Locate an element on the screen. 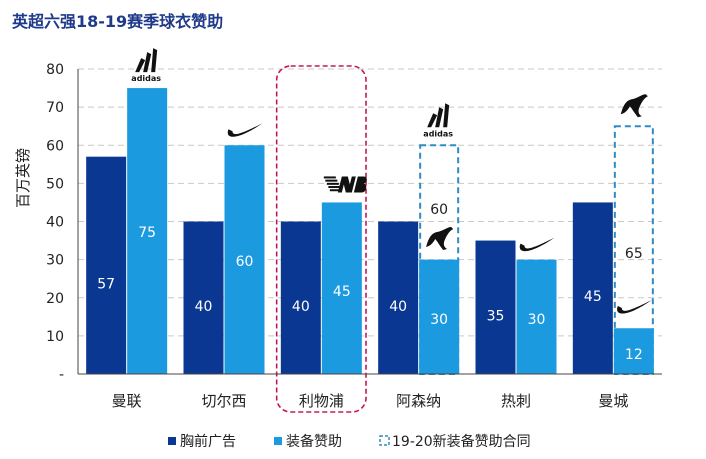 The width and height of the screenshot is (706, 459). y-tick-label: 50 is located at coordinates (55, 184).